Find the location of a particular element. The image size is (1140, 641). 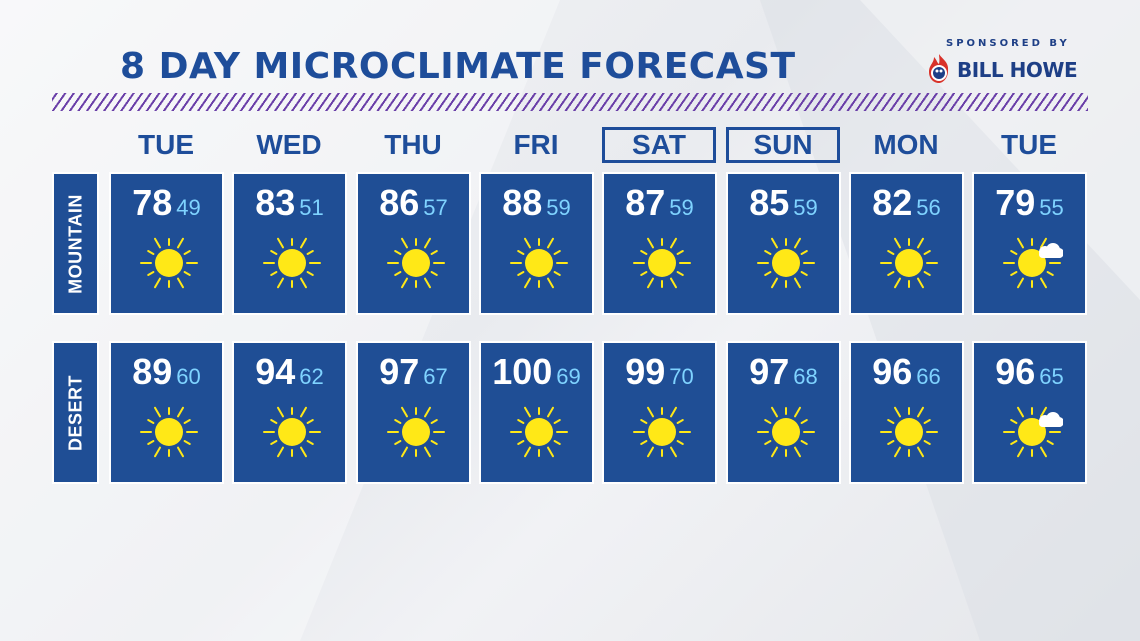

temperature-pair: 85 59 is located at coordinates (783, 203).